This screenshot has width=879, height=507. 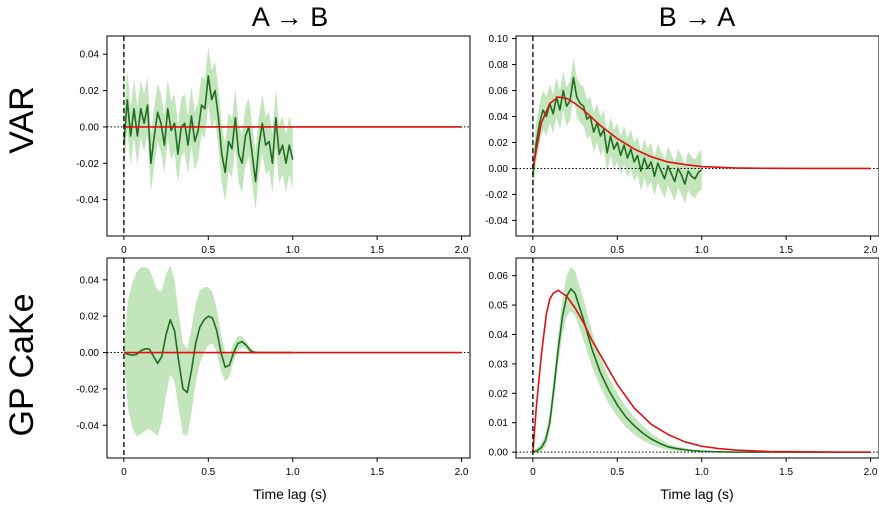 What do you see at coordinates (499, 423) in the screenshot?
I see `y-tick-label: 0.01` at bounding box center [499, 423].